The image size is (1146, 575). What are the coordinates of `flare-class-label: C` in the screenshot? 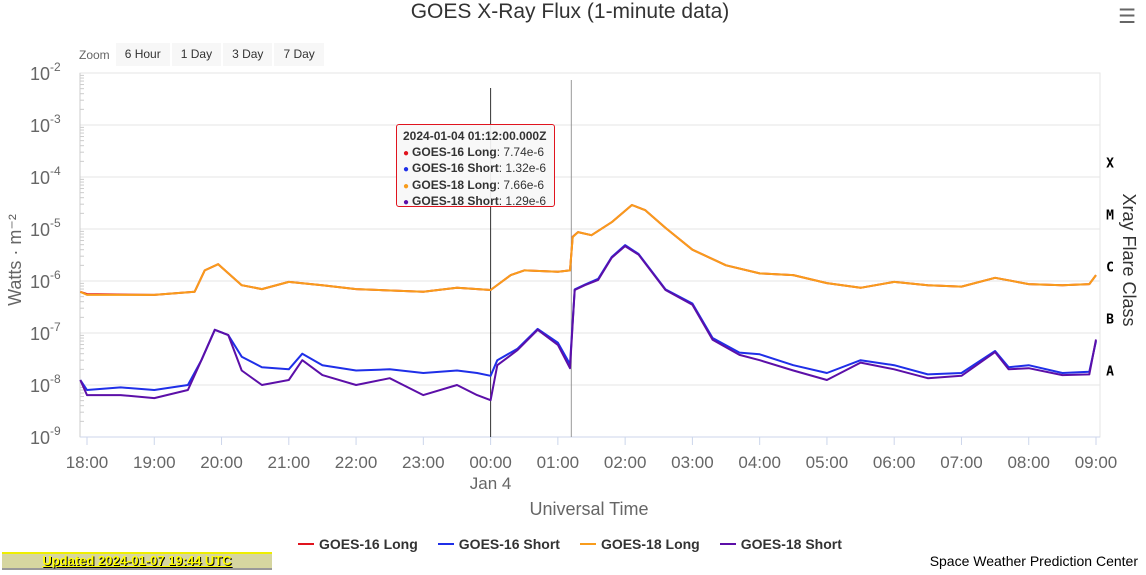 It's located at (1110, 267).